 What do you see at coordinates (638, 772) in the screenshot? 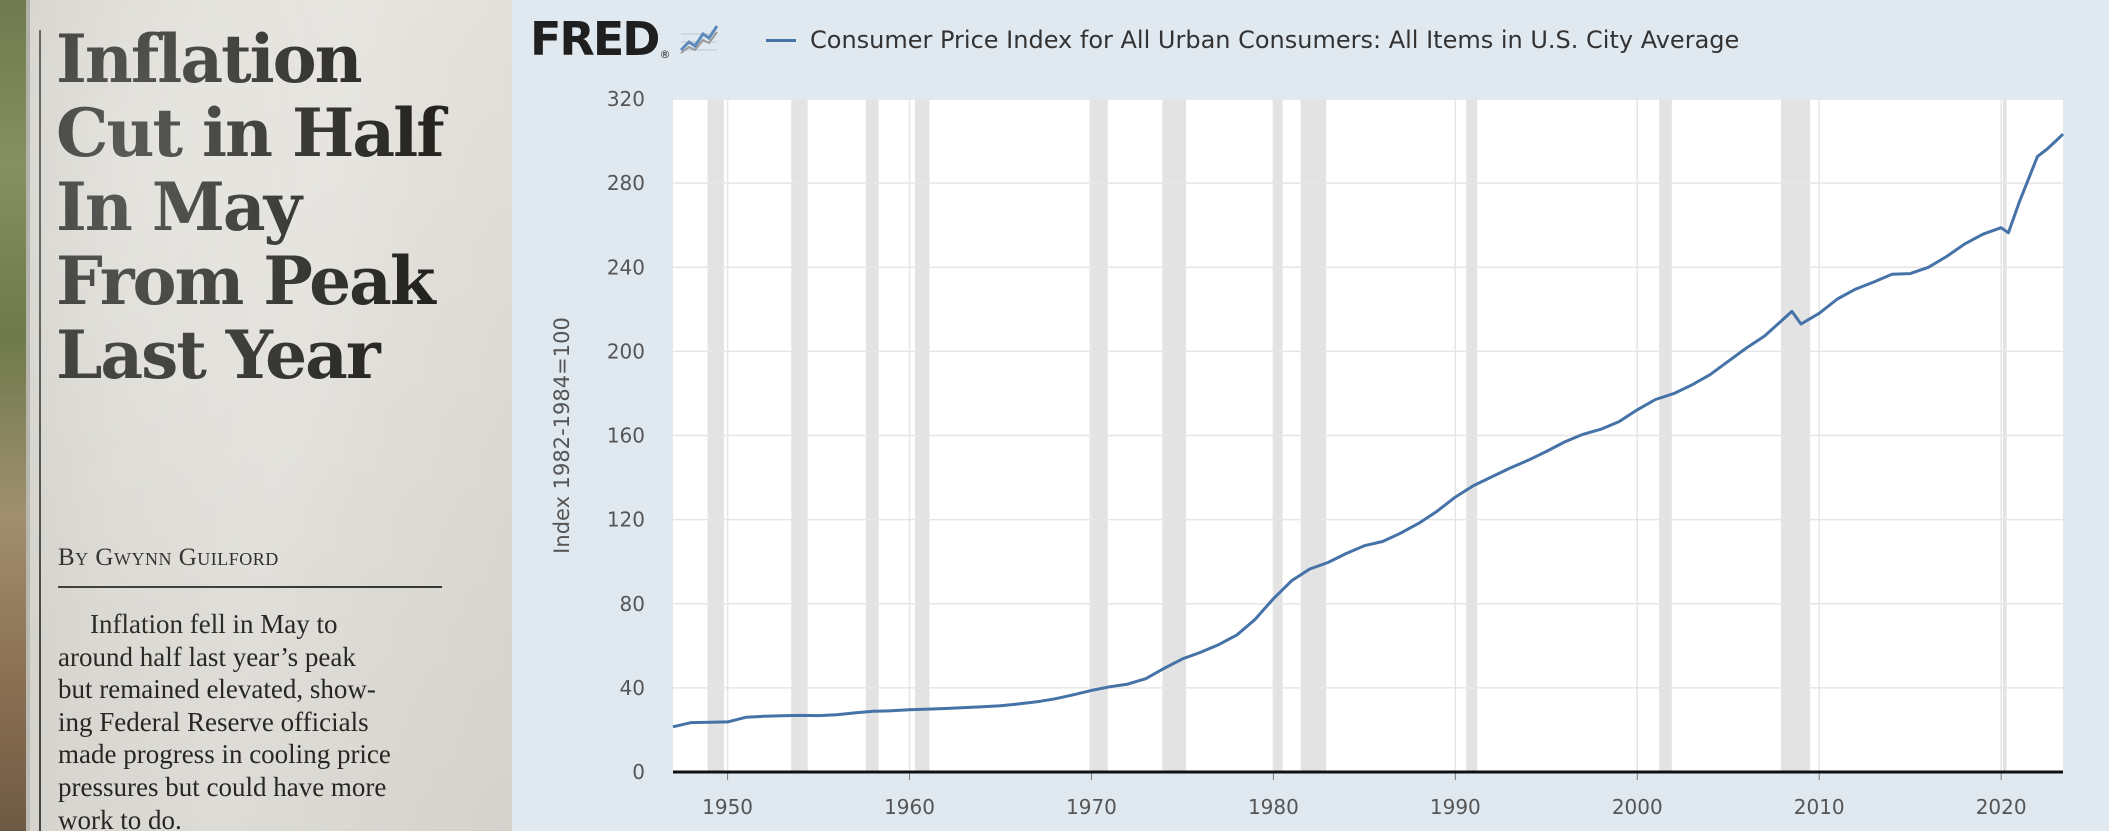
I see `y-tick-label: 0` at bounding box center [638, 772].